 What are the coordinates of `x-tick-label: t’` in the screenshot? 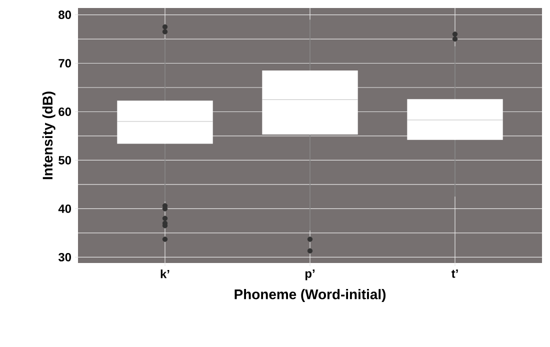 It's located at (454, 274).